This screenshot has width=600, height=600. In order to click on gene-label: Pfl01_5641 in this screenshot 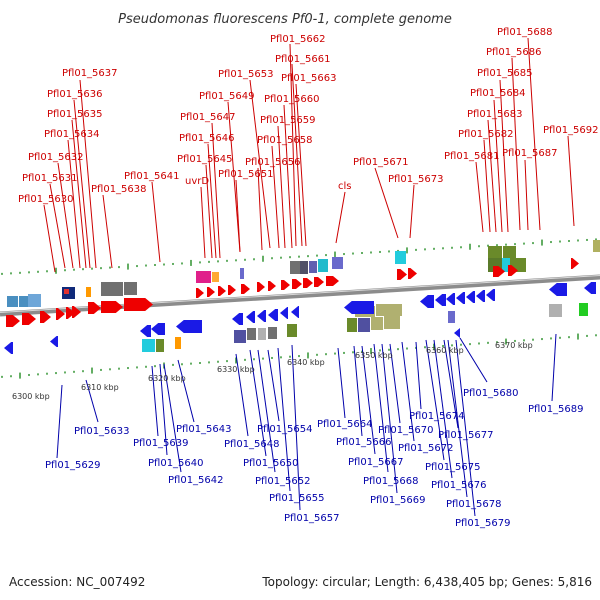, I will do `click(152, 176)`.